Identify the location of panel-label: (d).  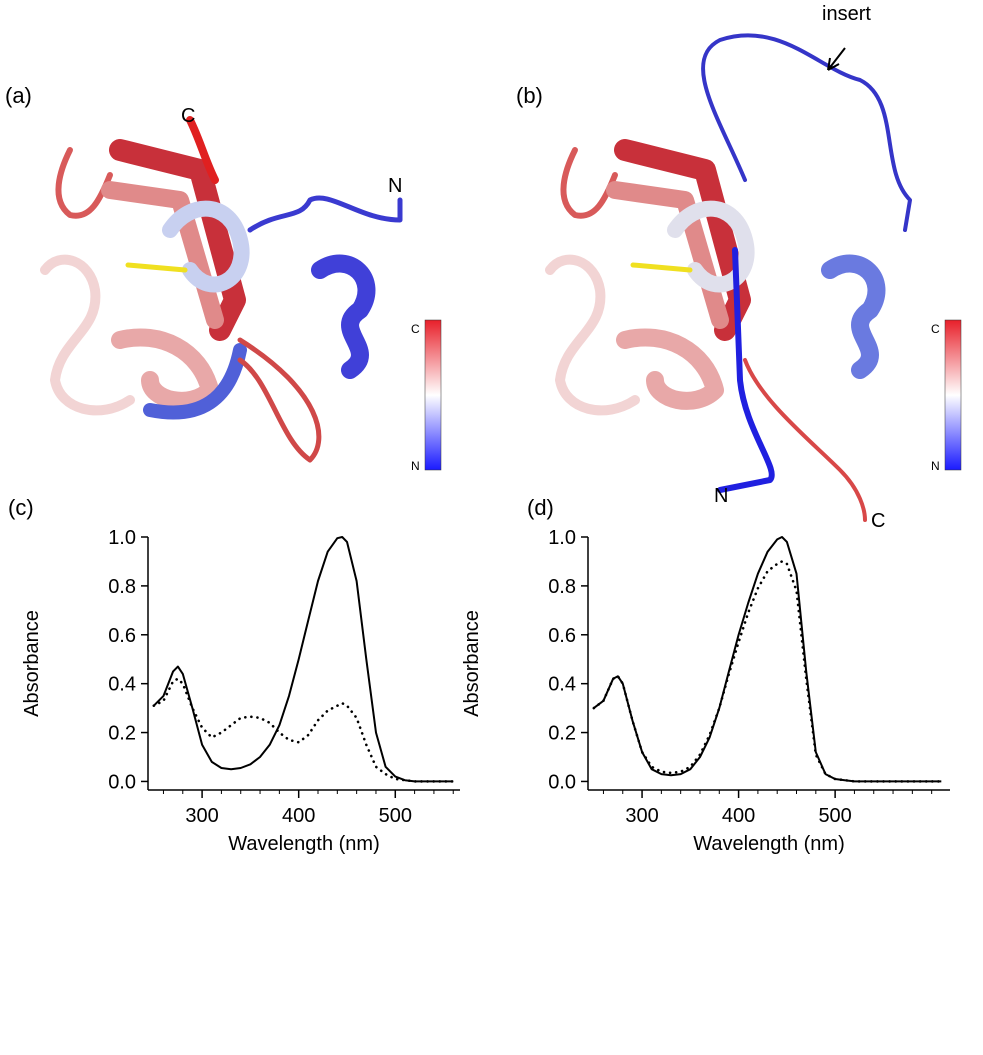
(540, 507).